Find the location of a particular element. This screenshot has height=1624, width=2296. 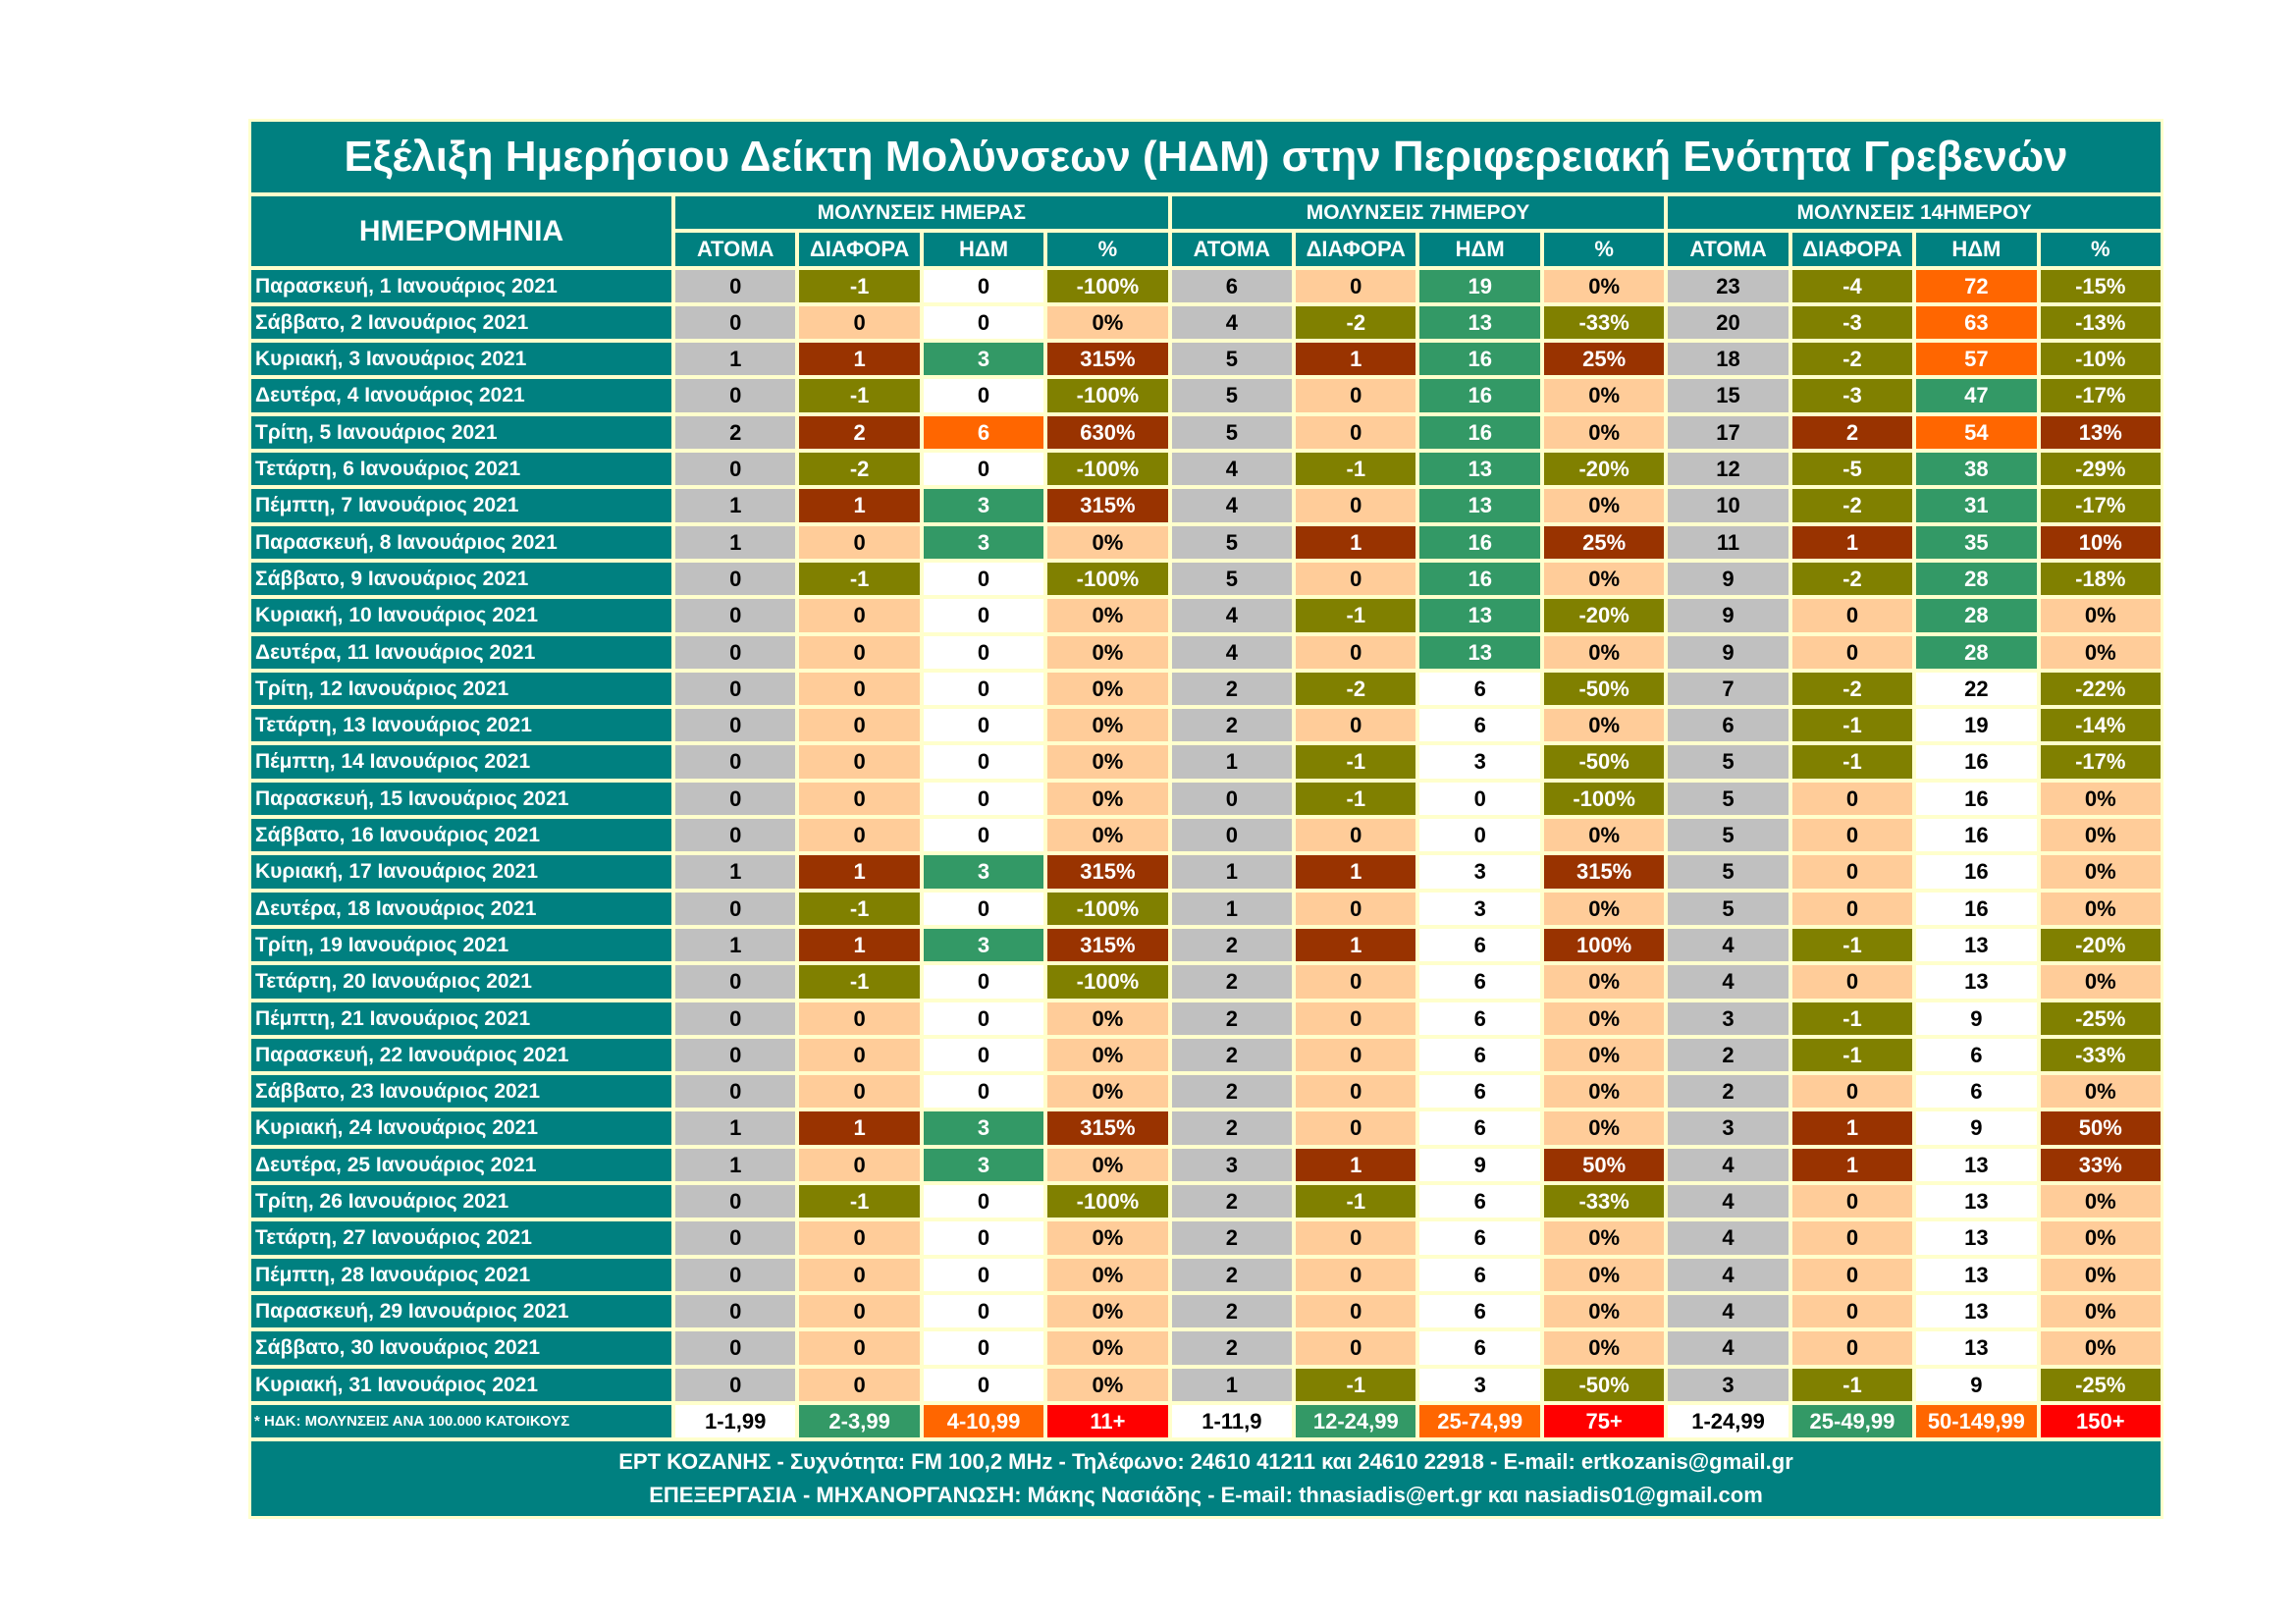

cell-daily-difference: 1 is located at coordinates (860, 872).